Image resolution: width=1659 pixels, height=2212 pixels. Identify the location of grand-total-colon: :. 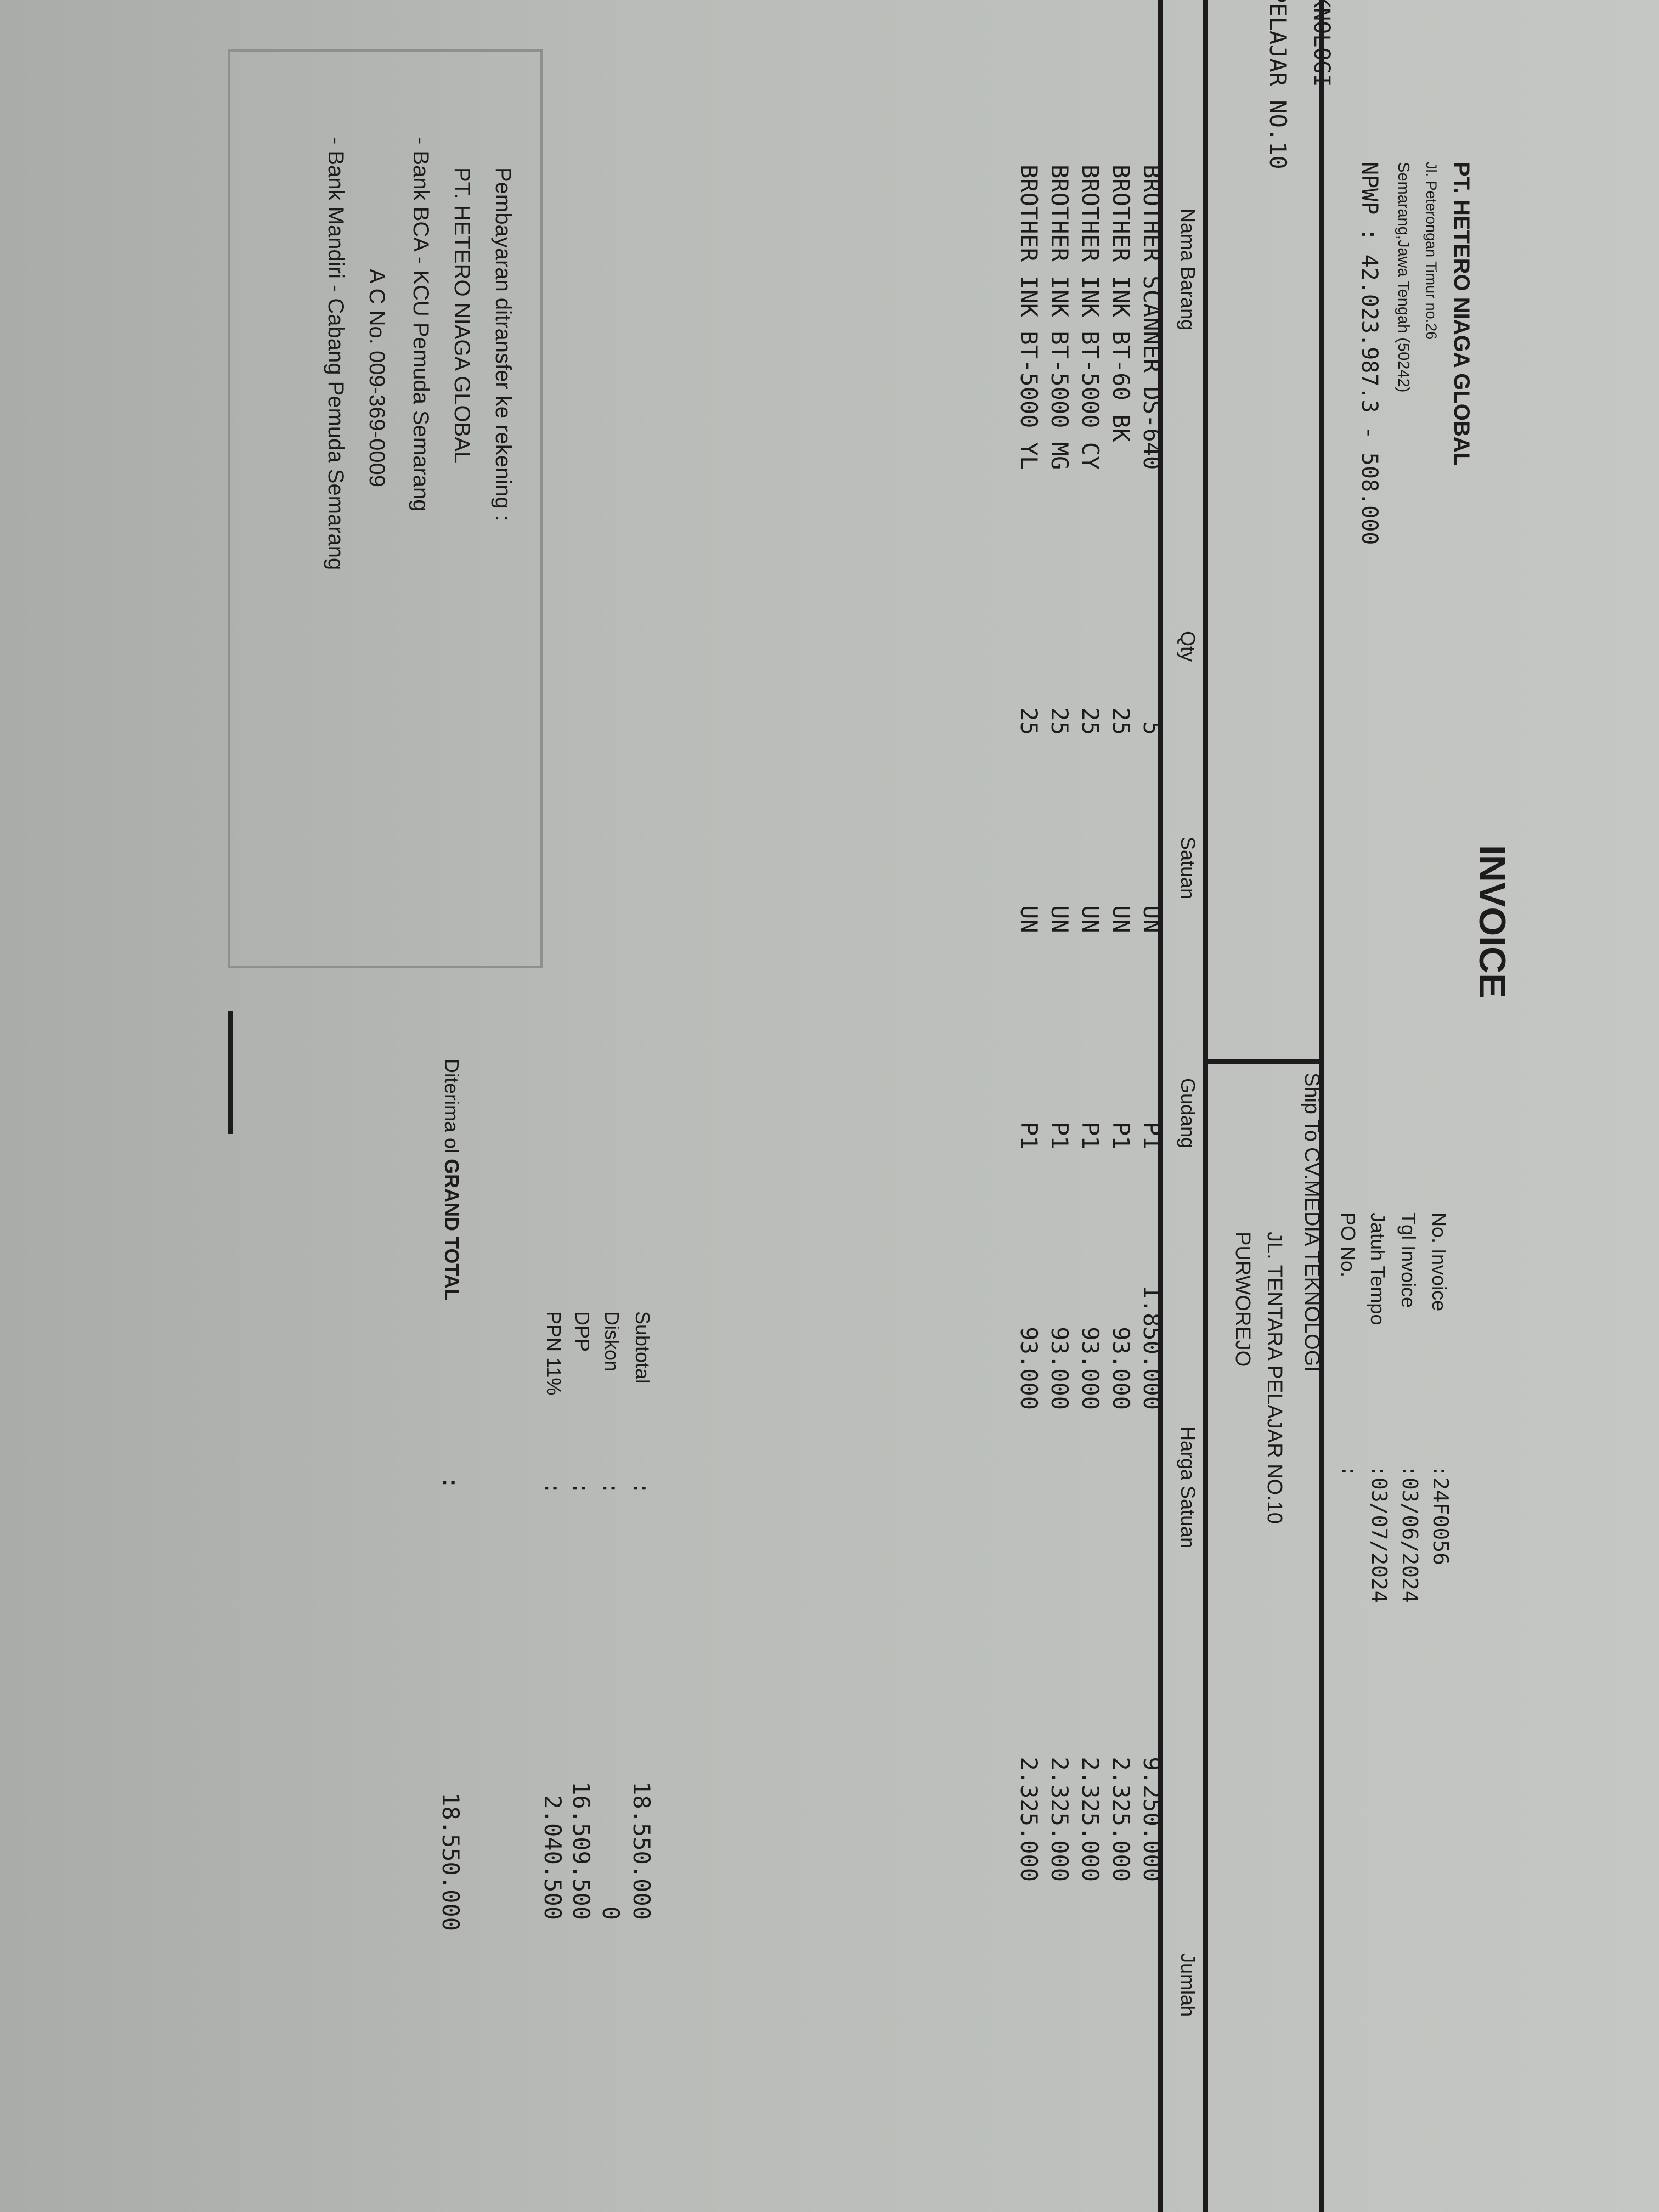
(450, 1483).